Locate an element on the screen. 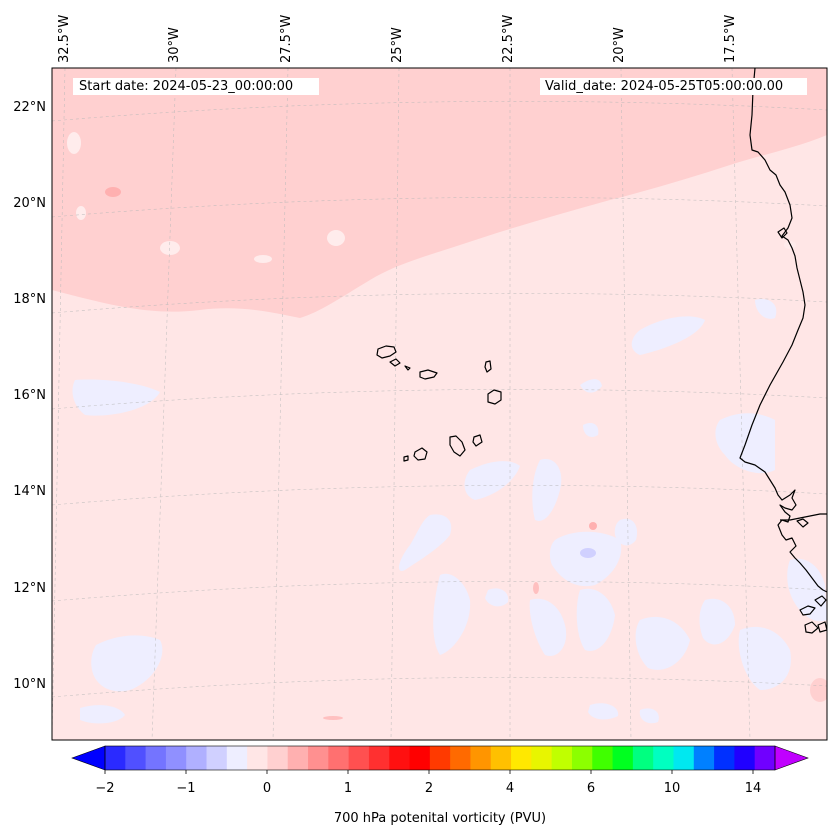 Image resolution: width=837 pixels, height=836 pixels. lon-label: 20°W is located at coordinates (619, 45).